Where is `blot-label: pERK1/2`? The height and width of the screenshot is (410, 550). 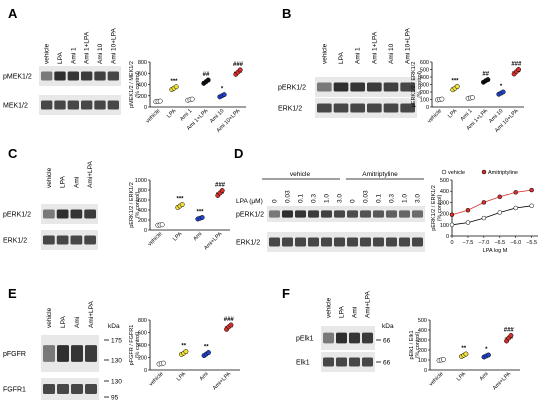 blot-label: pERK1/2 is located at coordinates (17, 215).